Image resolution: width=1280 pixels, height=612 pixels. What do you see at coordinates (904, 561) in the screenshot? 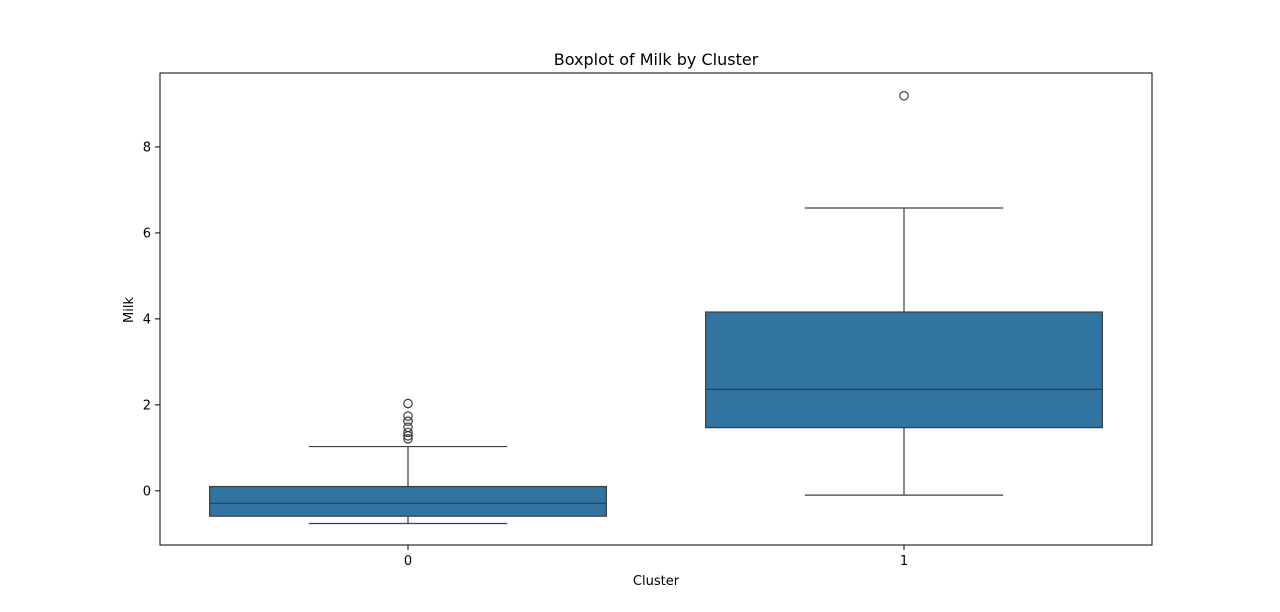
I see `x-tick-label: 1` at bounding box center [904, 561].